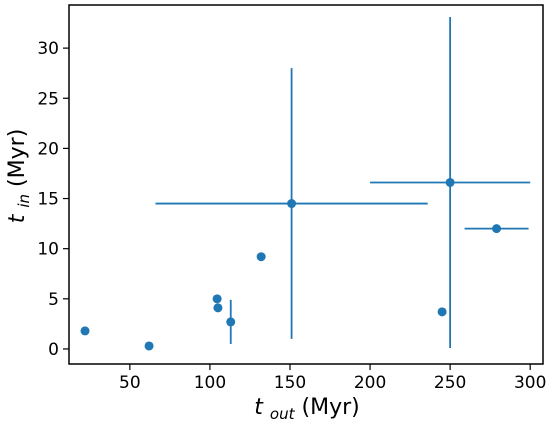 This screenshot has height=424, width=550. Describe the element at coordinates (53, 350) in the screenshot. I see `y-tick-label: 0` at that location.